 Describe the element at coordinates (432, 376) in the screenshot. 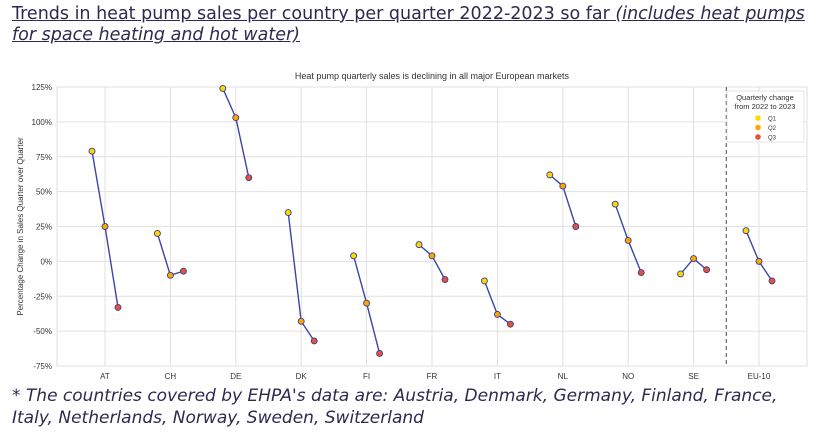

I see `x-tick-label: FR` at that location.